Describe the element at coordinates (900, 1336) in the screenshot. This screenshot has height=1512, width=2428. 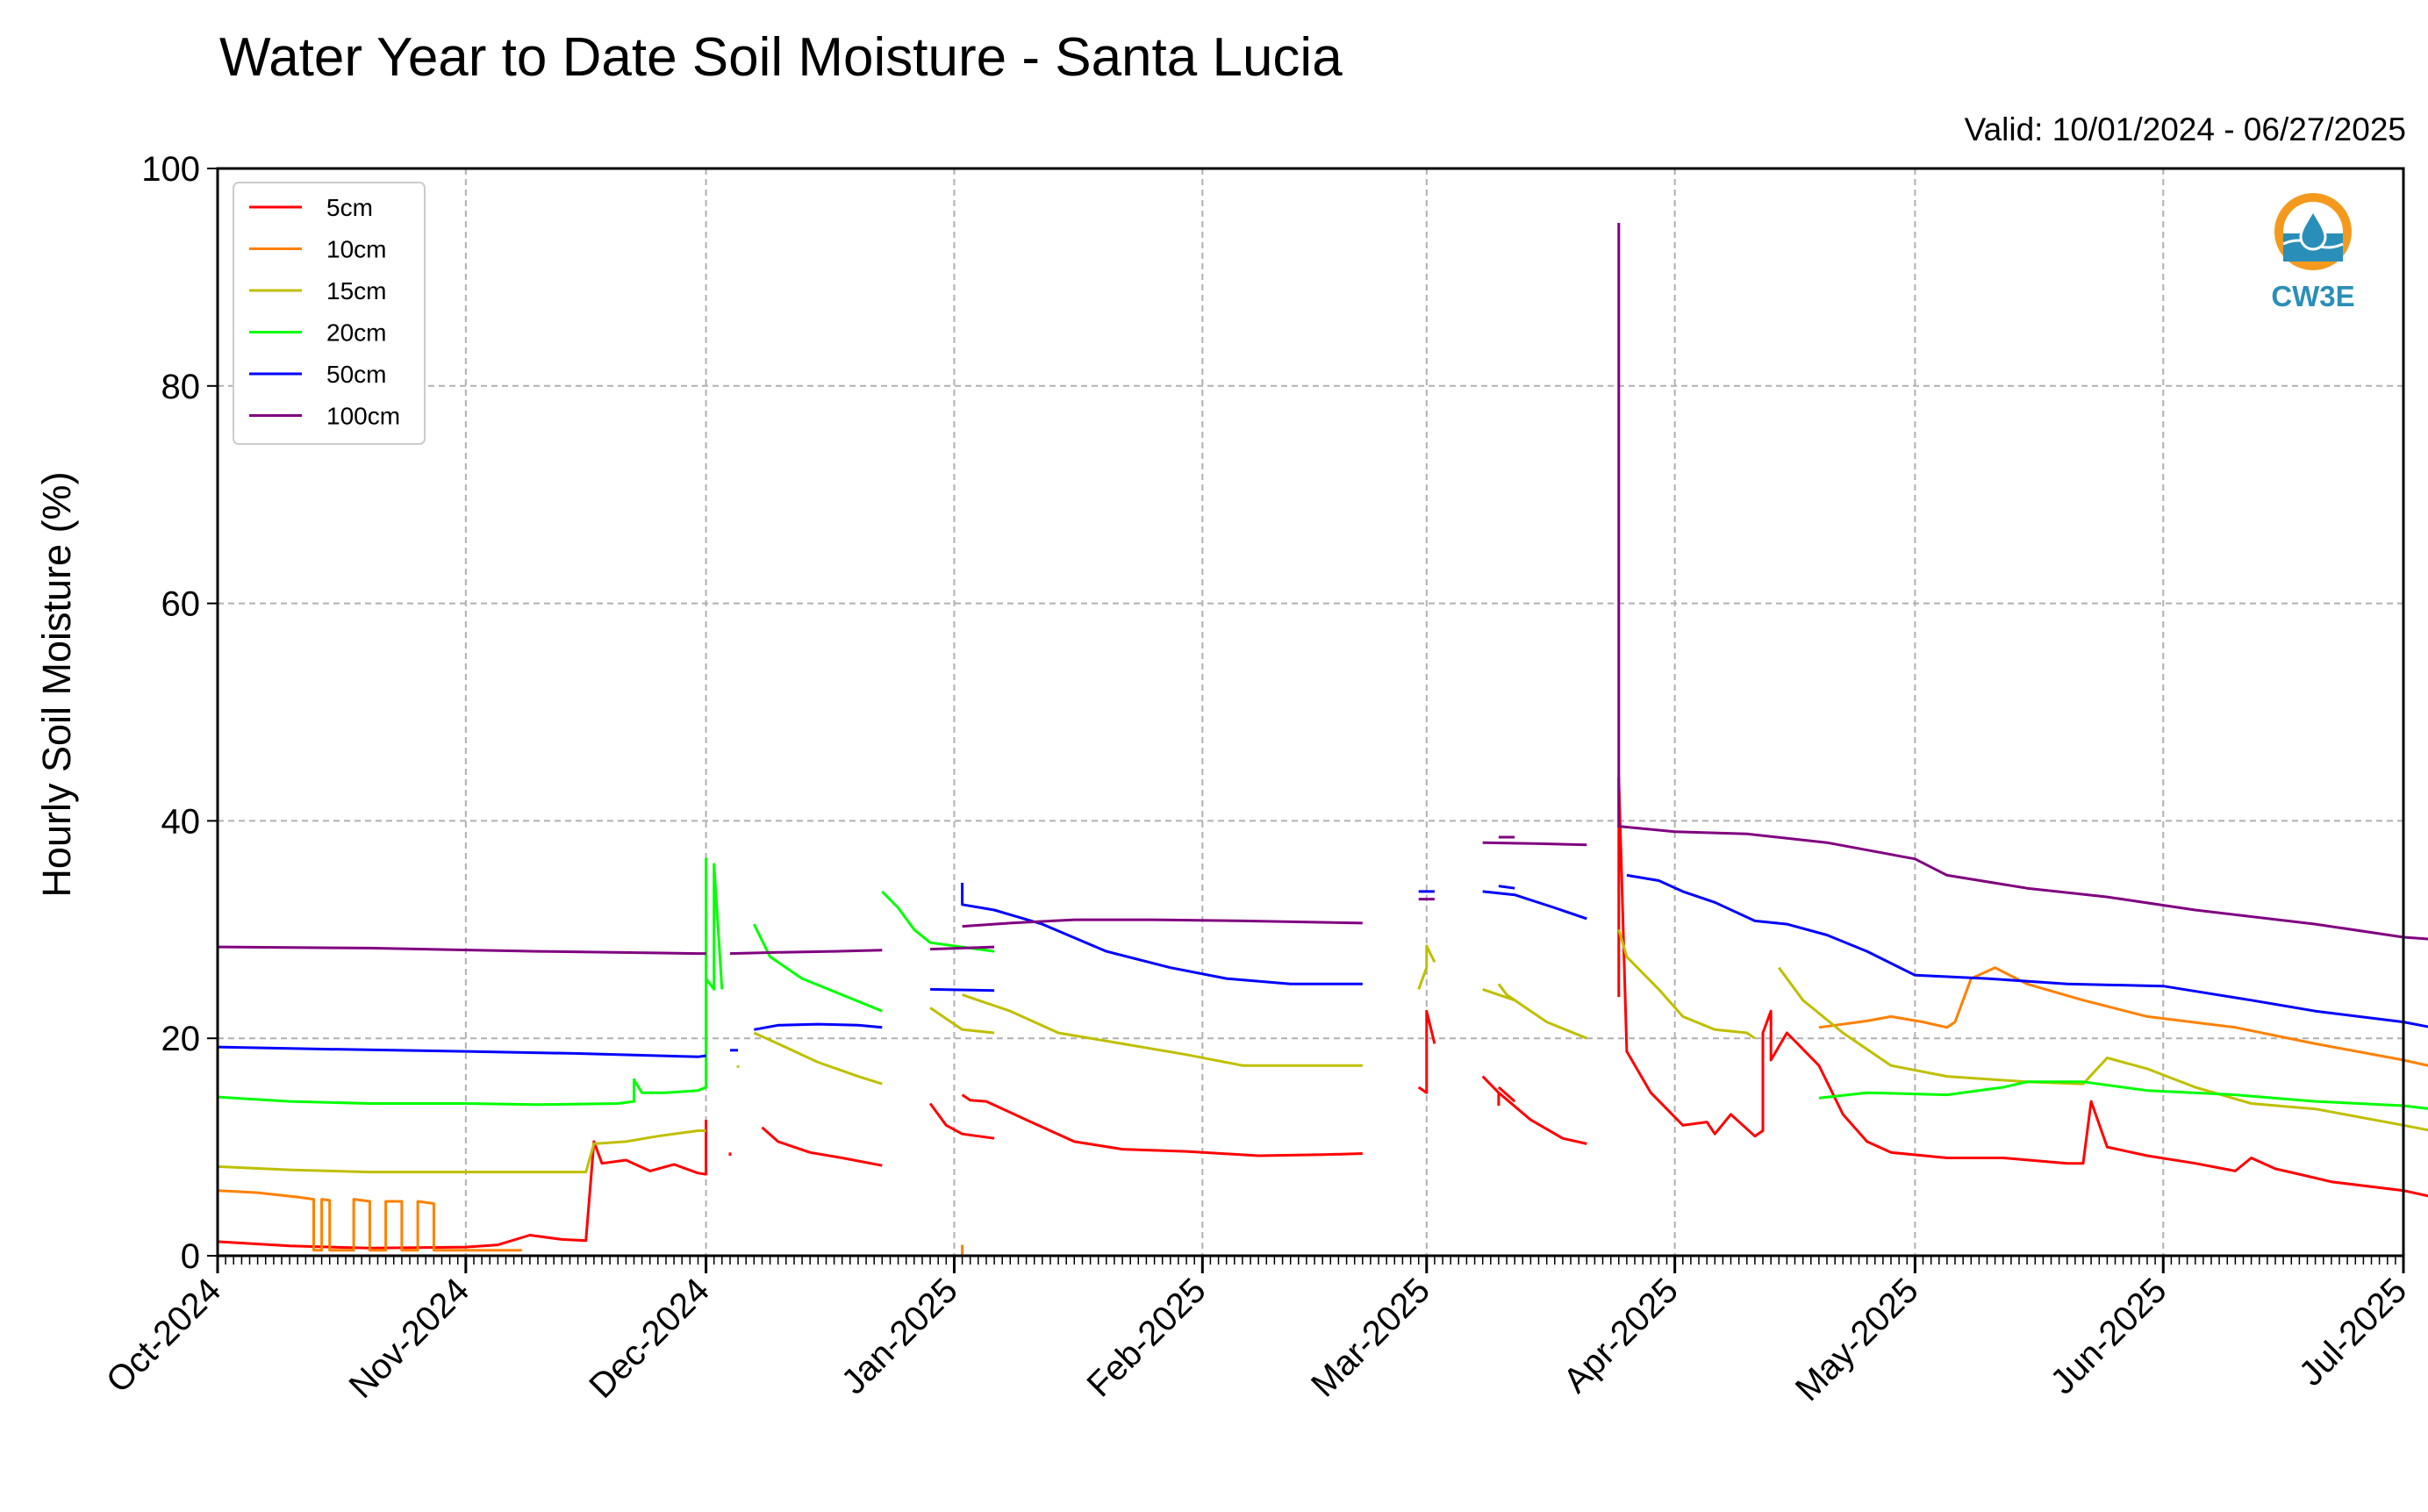
I see `x-tick-label: Jan-2025` at that location.